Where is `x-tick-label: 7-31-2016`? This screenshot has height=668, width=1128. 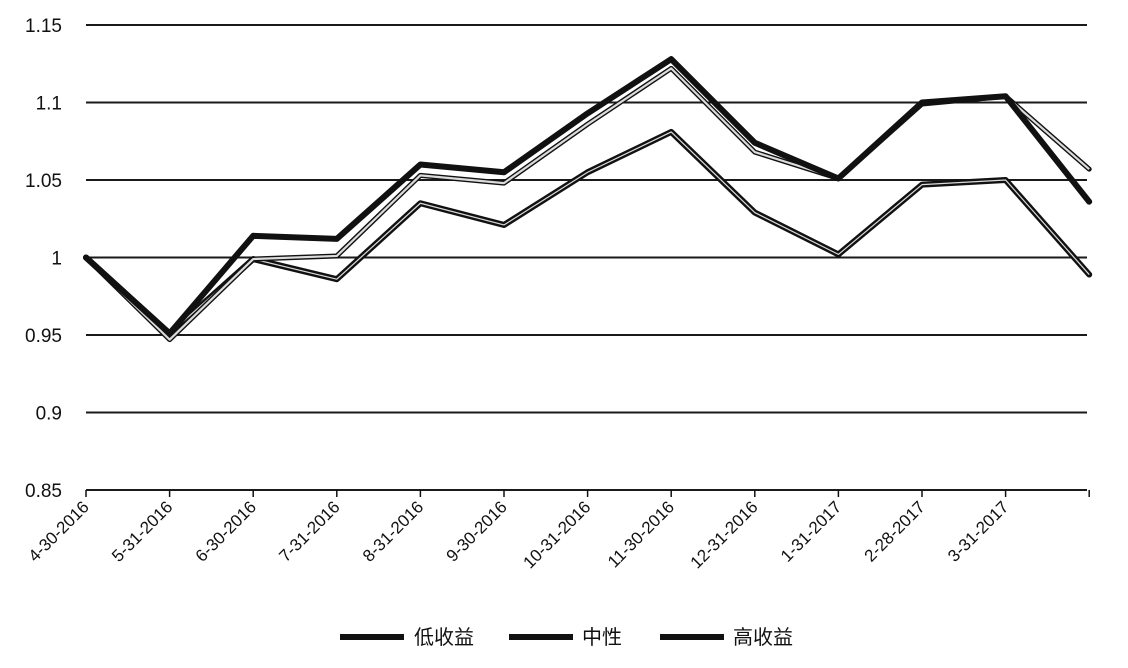 x-tick-label: 7-31-2016 is located at coordinates (309, 531).